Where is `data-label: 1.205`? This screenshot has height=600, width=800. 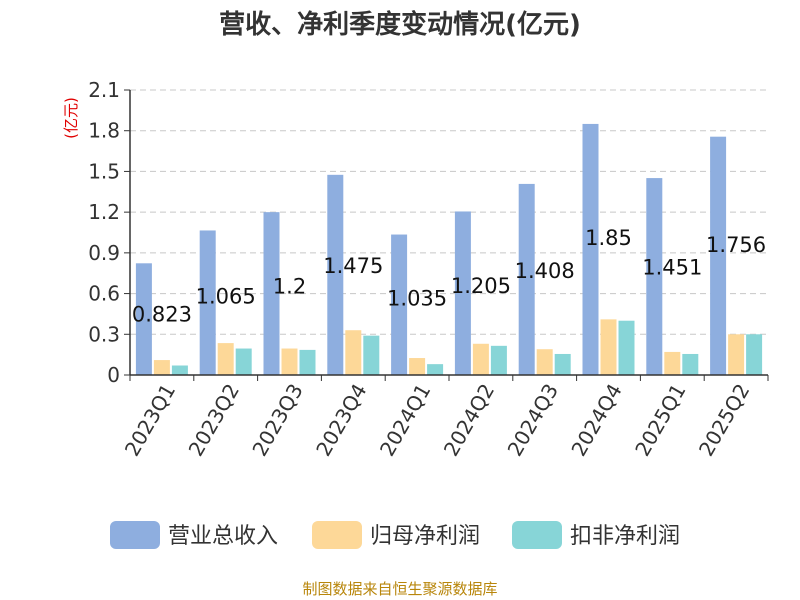
data-label: 1.205 is located at coordinates (481, 286).